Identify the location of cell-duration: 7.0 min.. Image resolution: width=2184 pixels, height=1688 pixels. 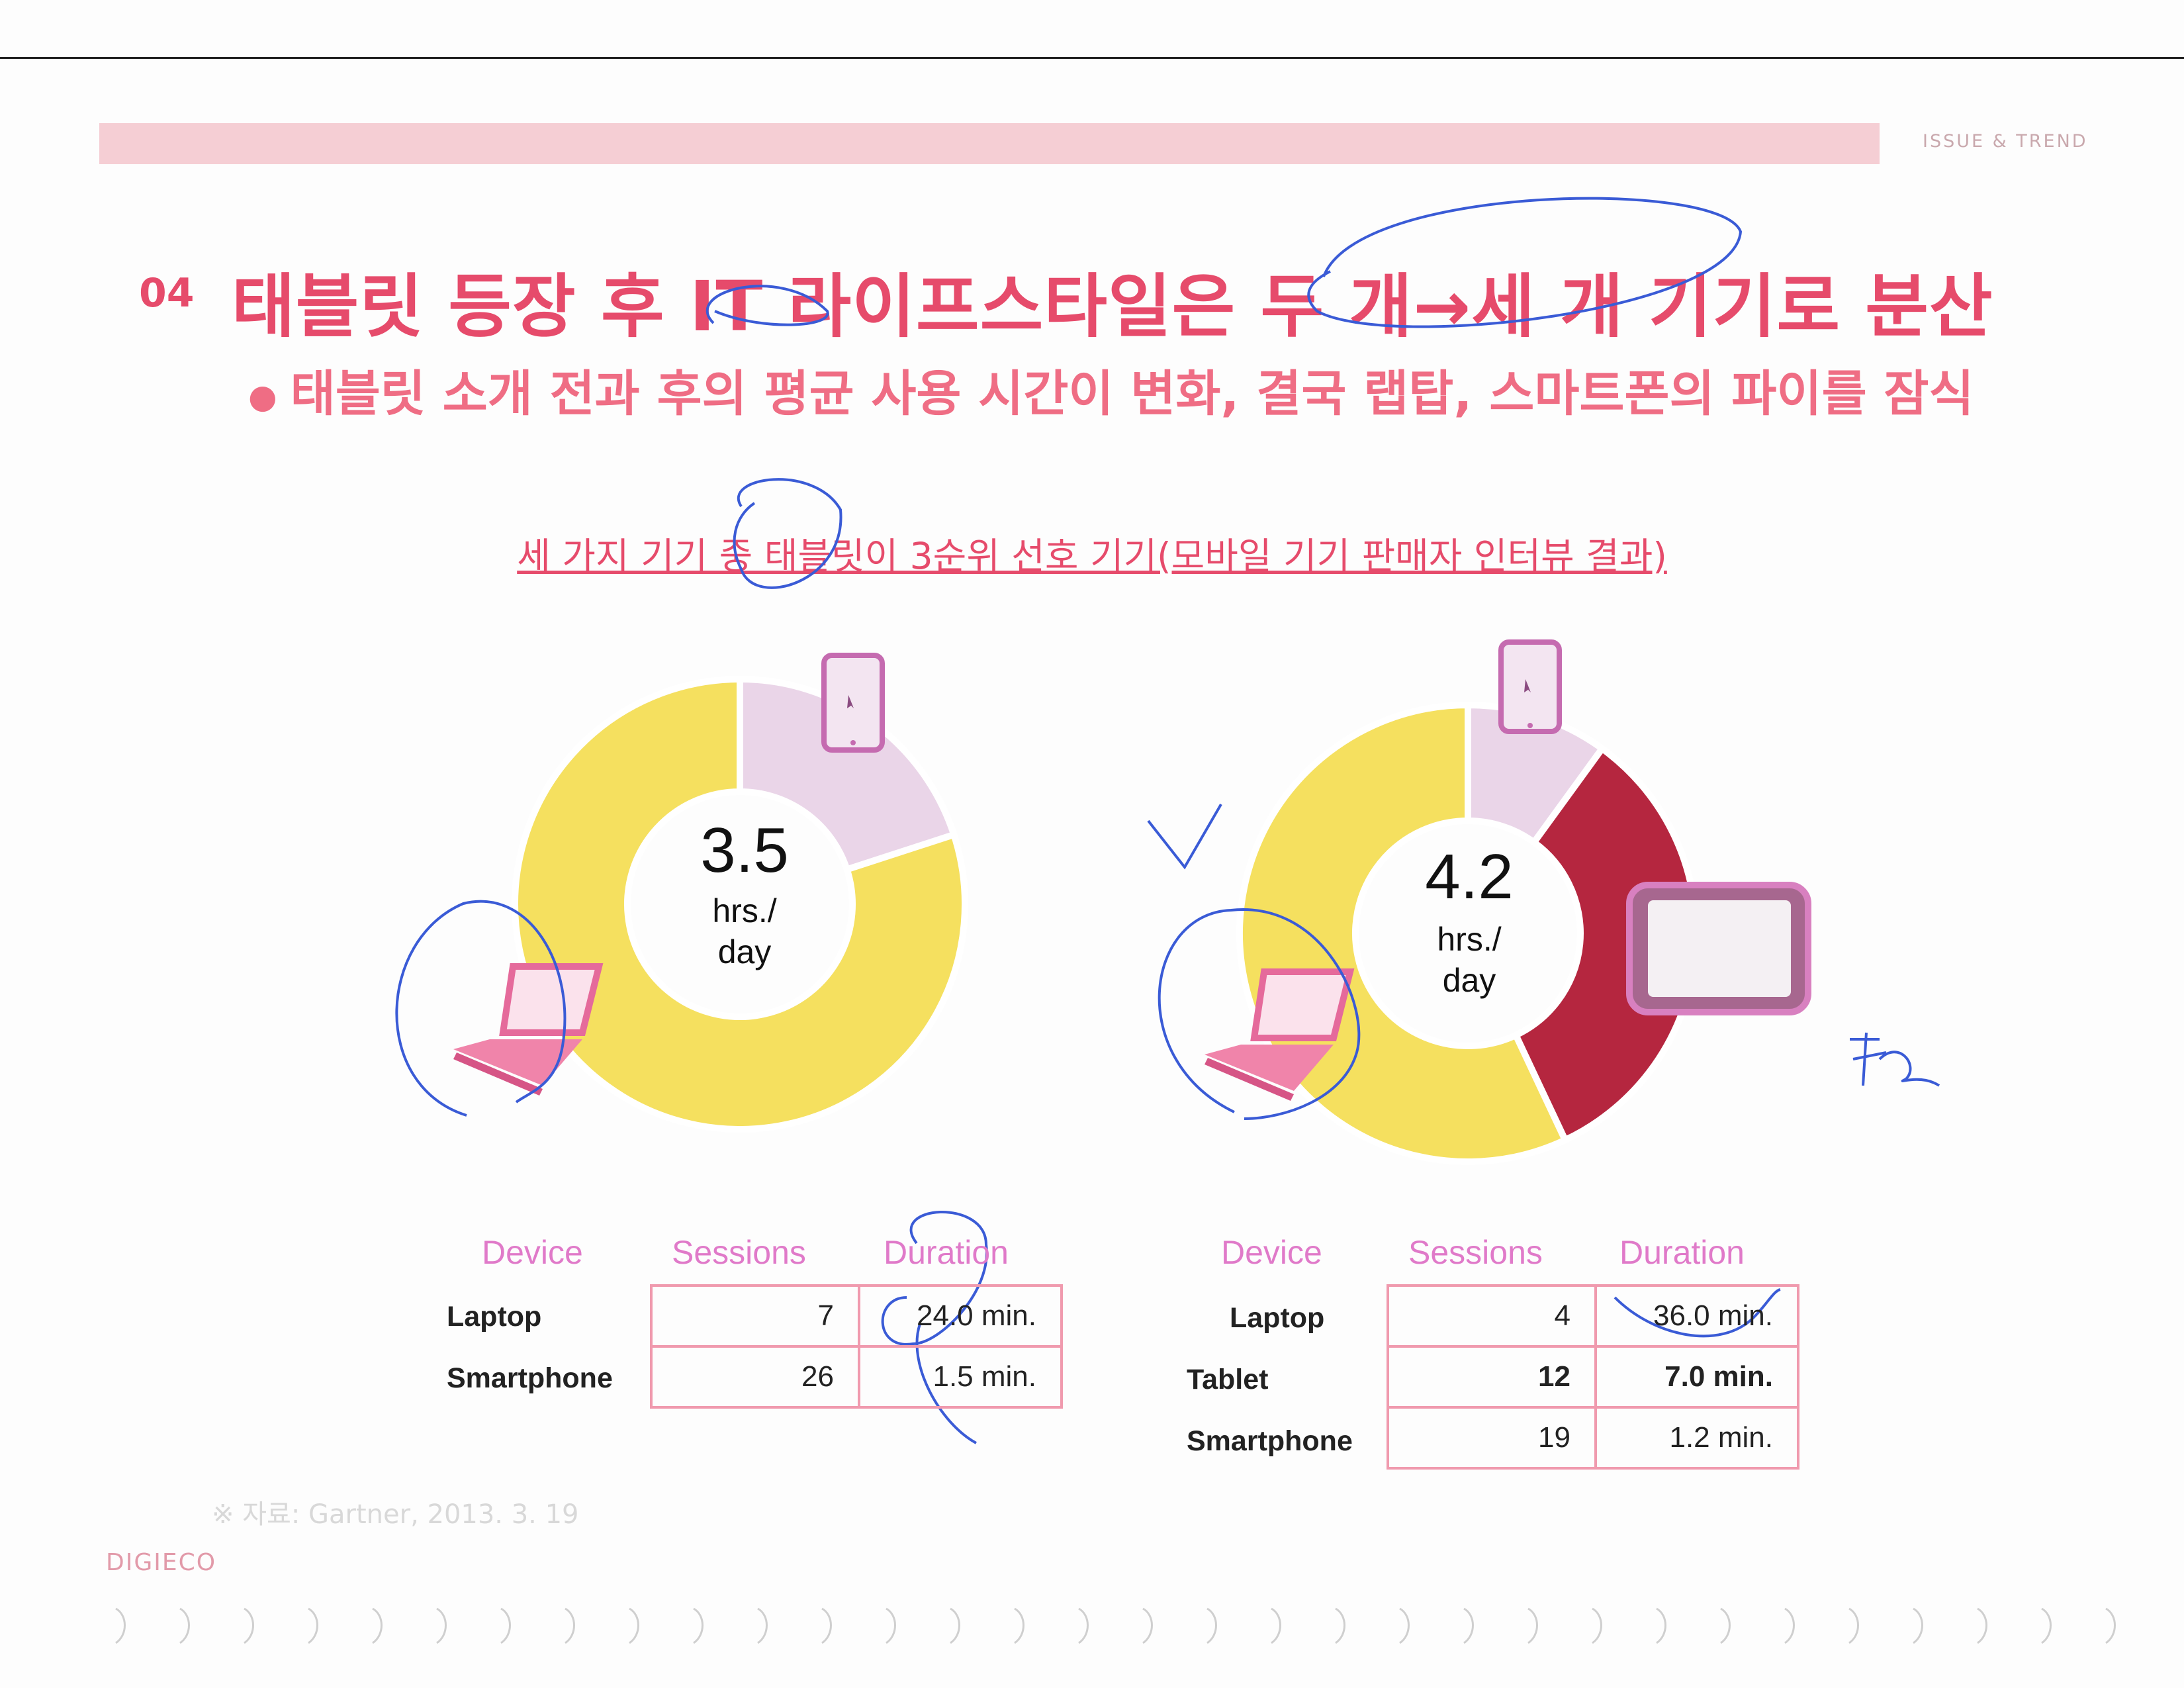
(1696, 1377).